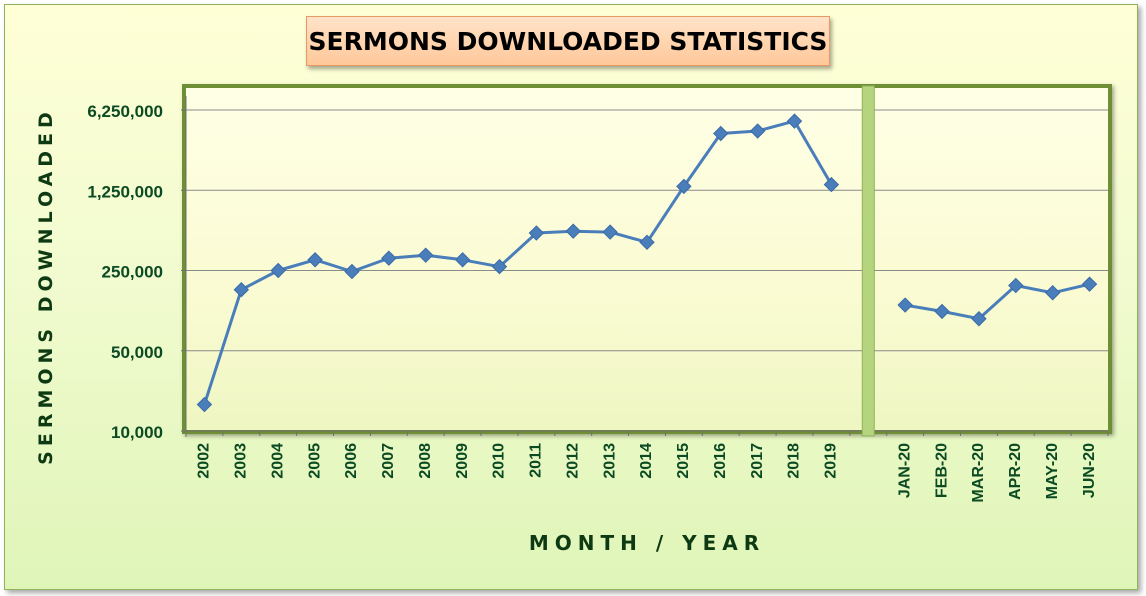 The image size is (1146, 596). What do you see at coordinates (351, 461) in the screenshot?
I see `x-tick-label: 2006` at bounding box center [351, 461].